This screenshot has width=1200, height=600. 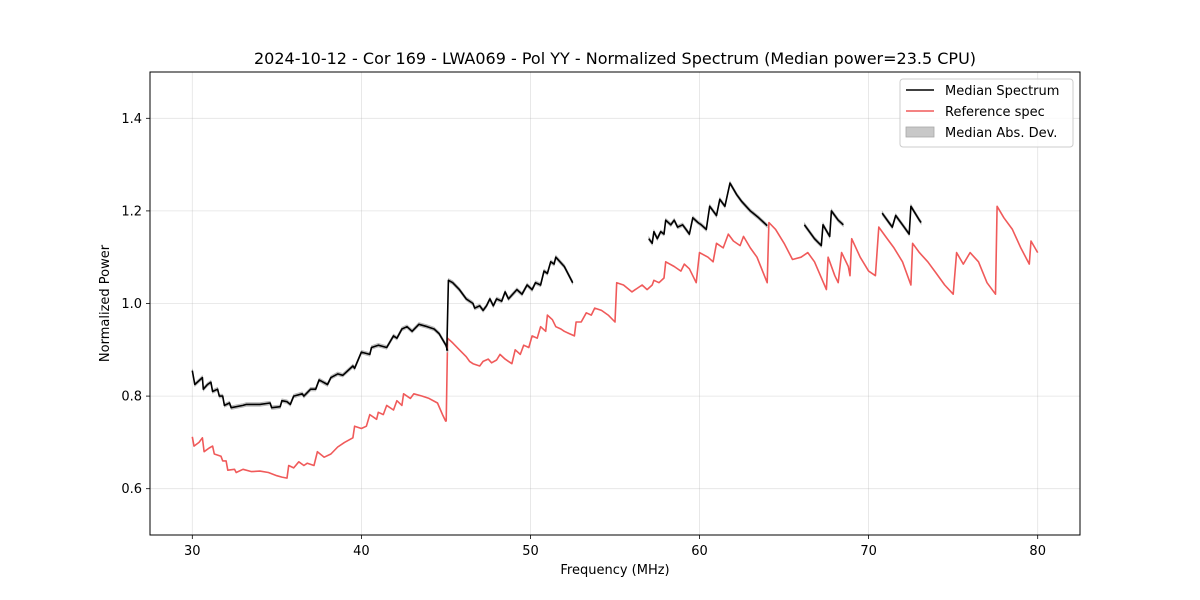 What do you see at coordinates (614, 570) in the screenshot?
I see `x-axis-label: Frequency (MHz)` at bounding box center [614, 570].